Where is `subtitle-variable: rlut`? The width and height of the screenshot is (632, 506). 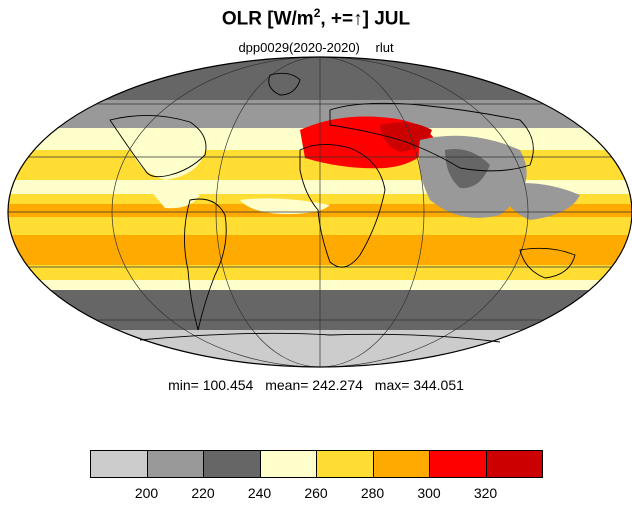
subtitle-variable: rlut is located at coordinates (384, 47).